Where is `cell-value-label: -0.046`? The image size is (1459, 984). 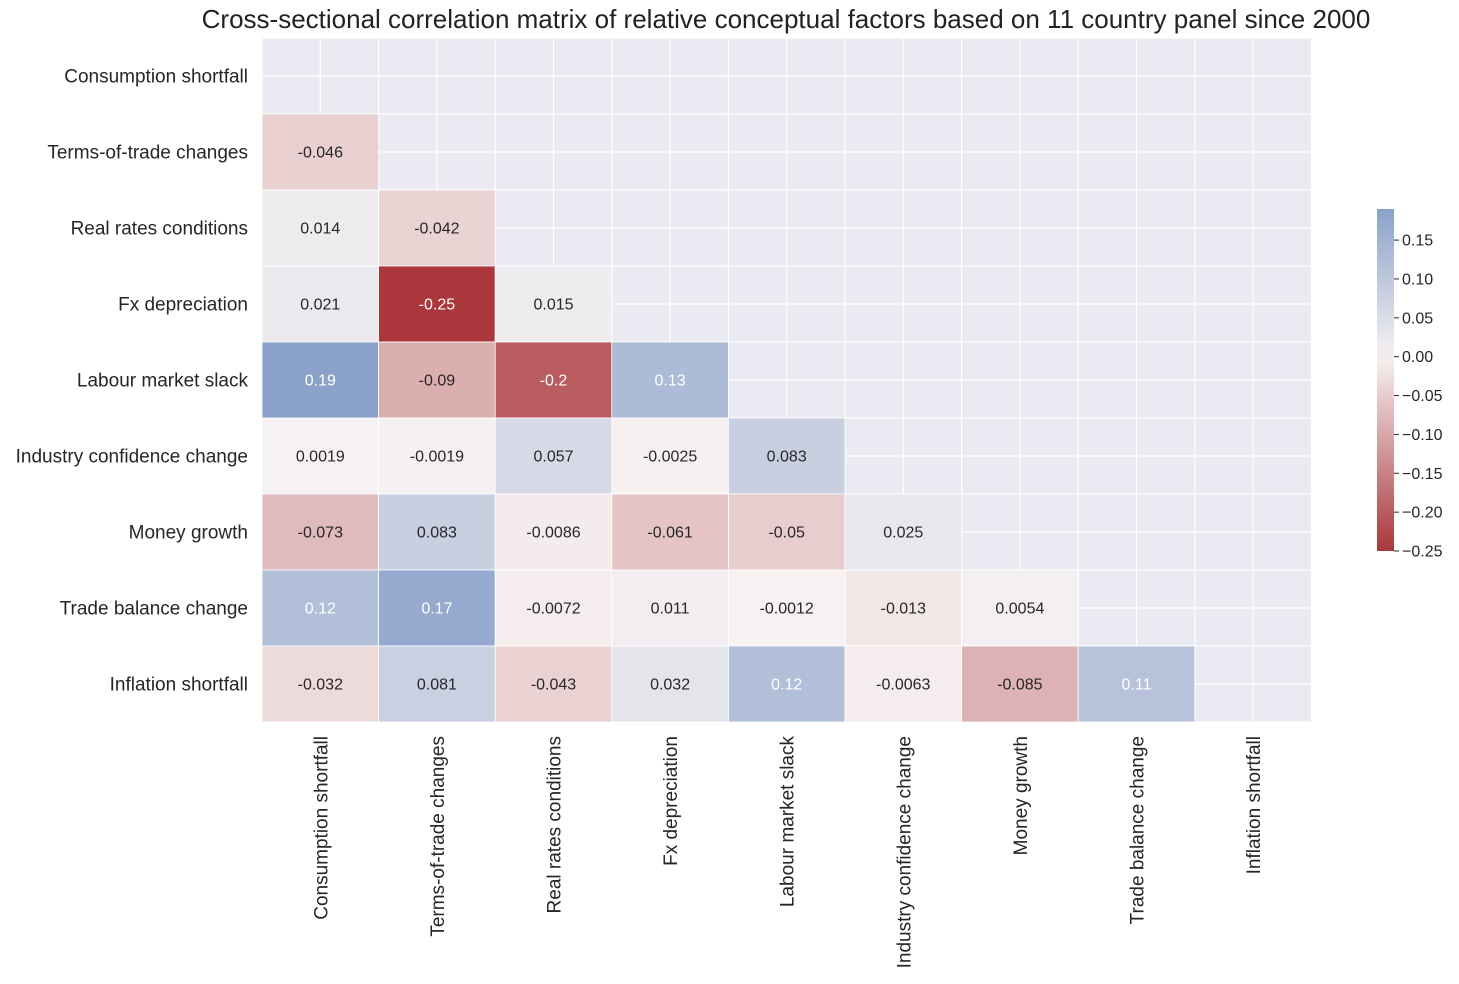 cell-value-label: -0.046 is located at coordinates (320, 153).